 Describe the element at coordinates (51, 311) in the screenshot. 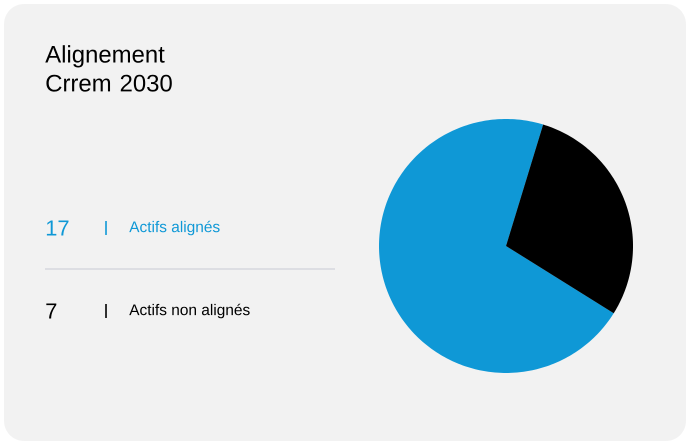

I see `data-label: 7` at that location.